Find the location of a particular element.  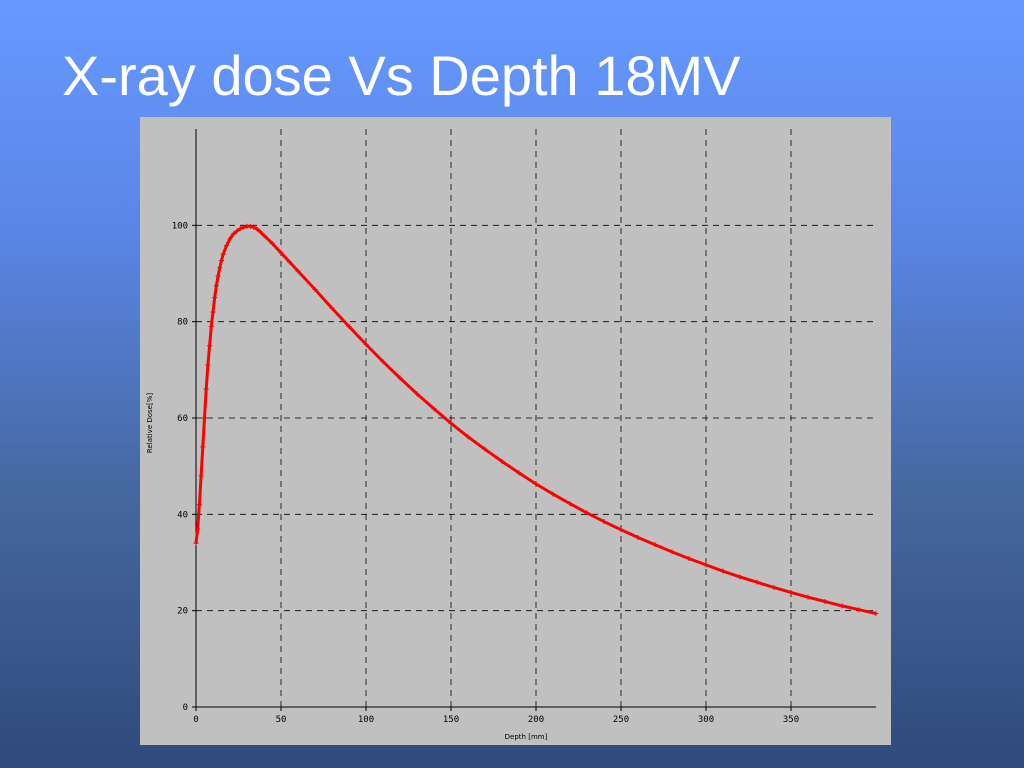

y-tick-label: 20 is located at coordinates (182, 612).